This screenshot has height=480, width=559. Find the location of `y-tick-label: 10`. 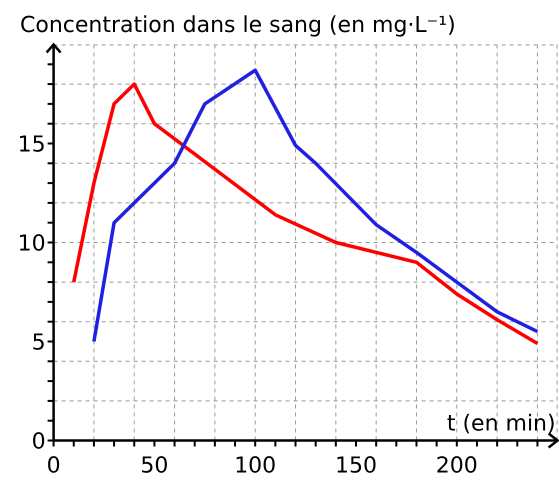

y-tick-label: 10 is located at coordinates (32, 244).